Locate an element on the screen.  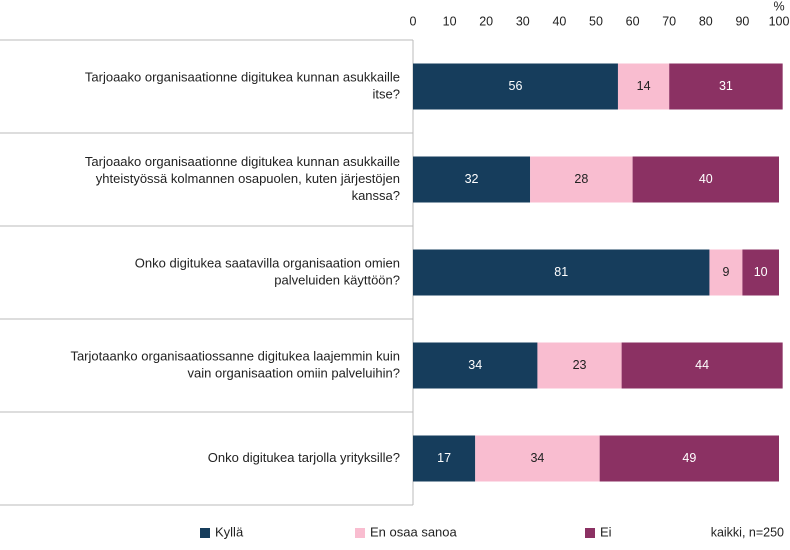
category-label: itse? is located at coordinates (386, 93).